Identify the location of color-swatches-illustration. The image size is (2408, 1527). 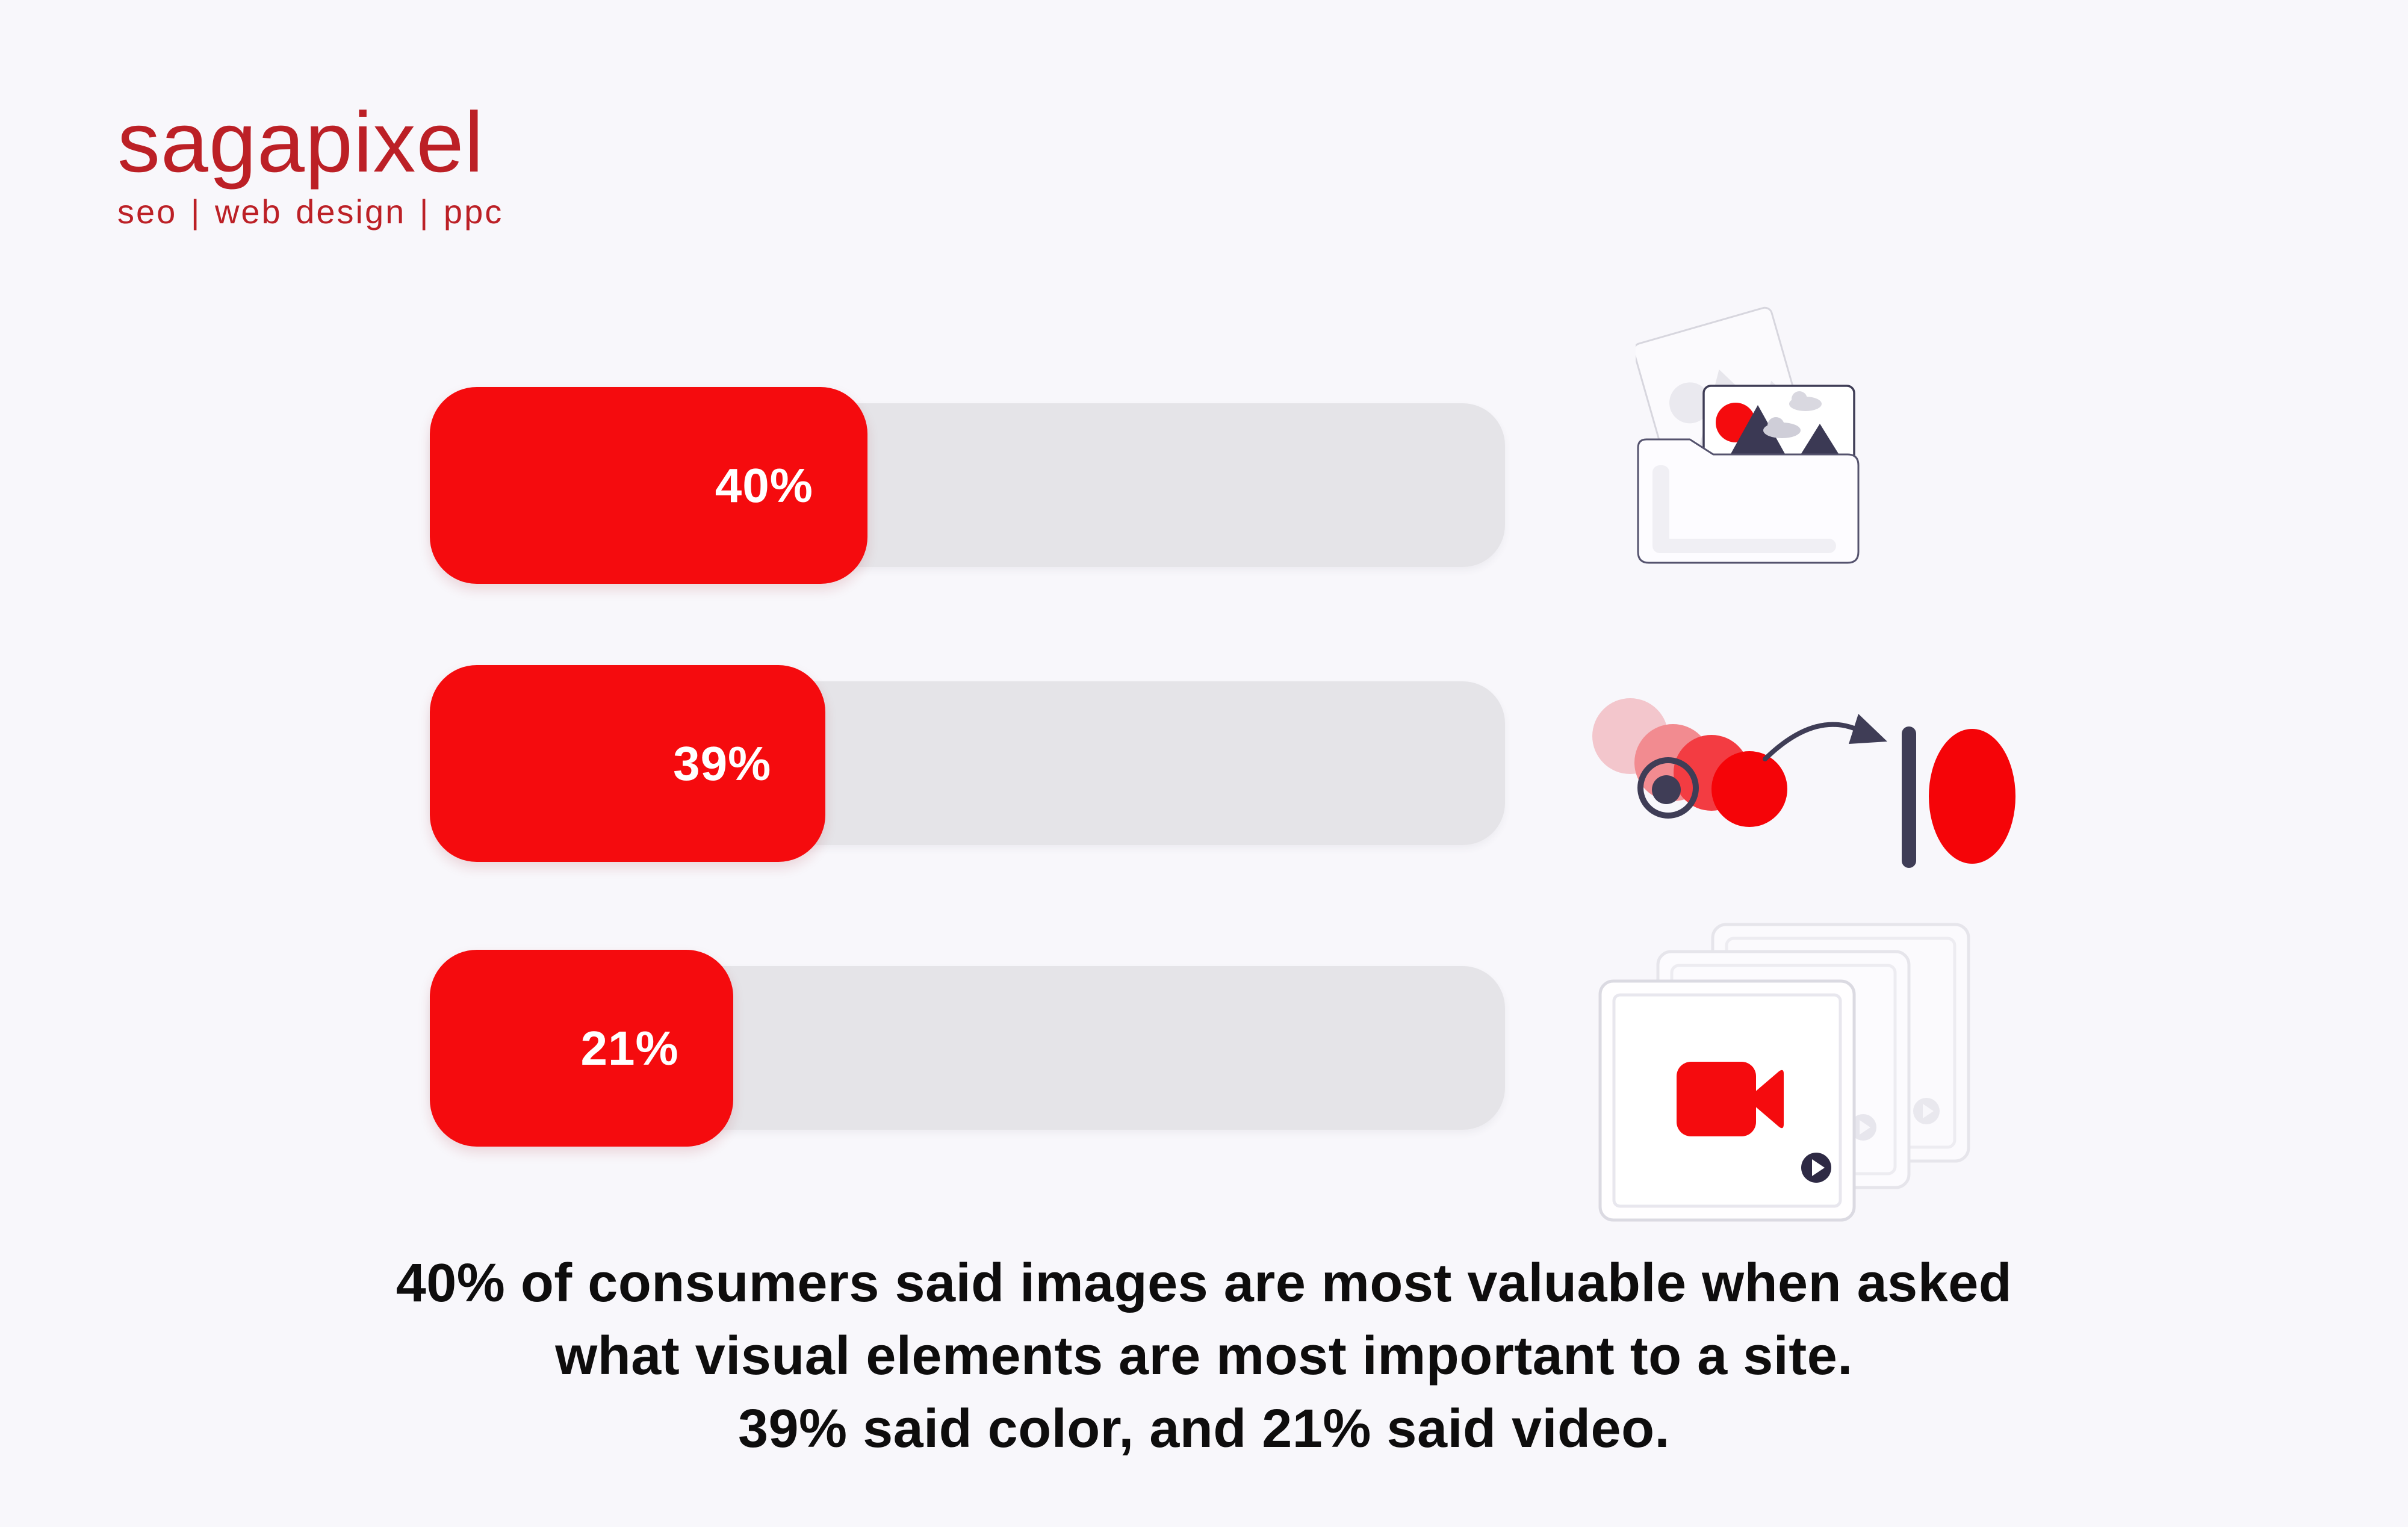
(1803, 783).